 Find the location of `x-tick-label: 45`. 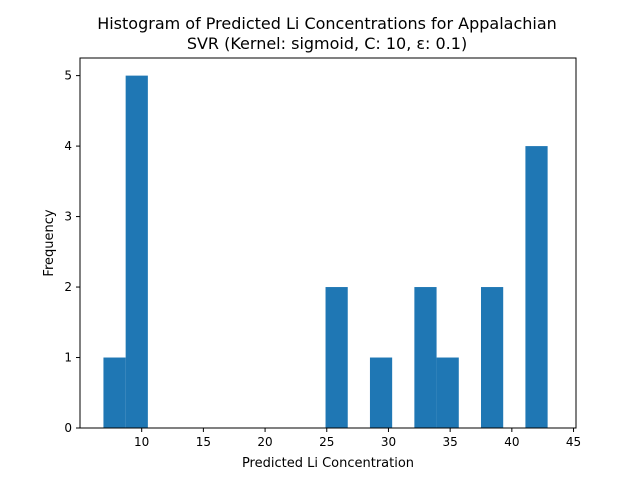

x-tick-label: 45 is located at coordinates (573, 442).